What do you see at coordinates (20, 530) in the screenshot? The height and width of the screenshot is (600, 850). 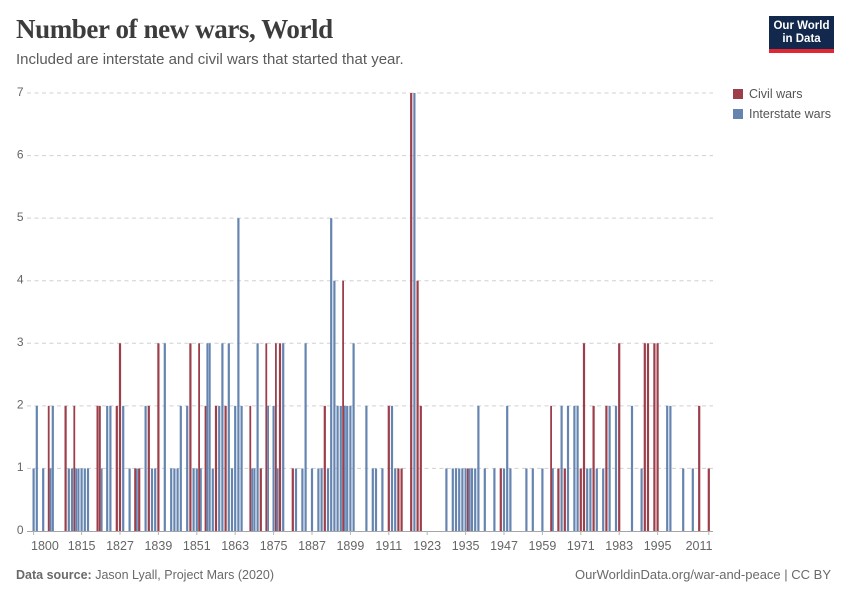 I see `svg-text: 0` at bounding box center [20, 530].